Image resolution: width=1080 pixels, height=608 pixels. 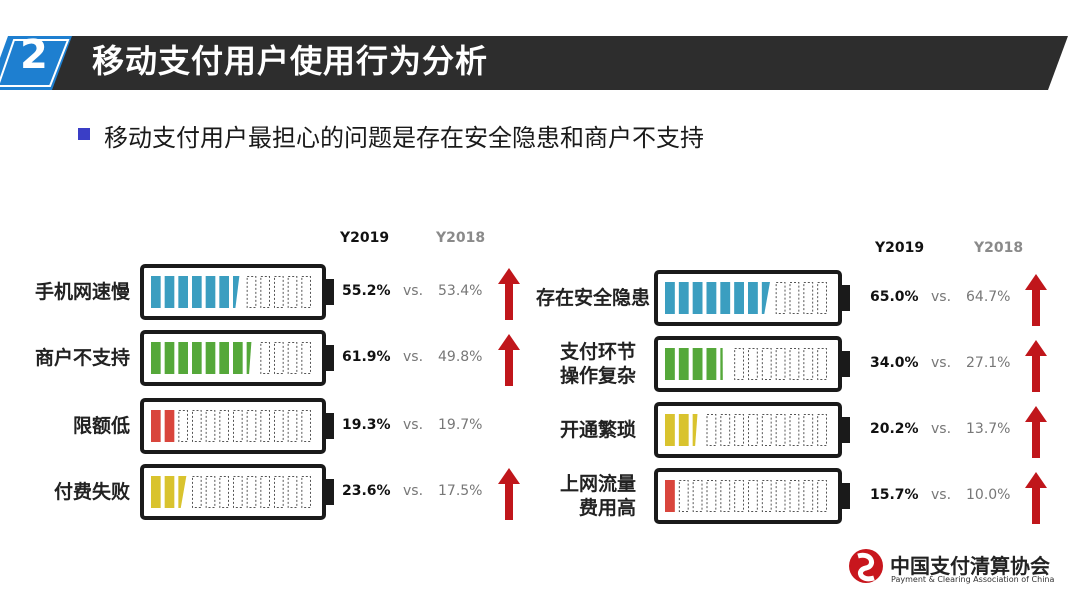 I want to click on header-number-outline, so click(x=35, y=63).